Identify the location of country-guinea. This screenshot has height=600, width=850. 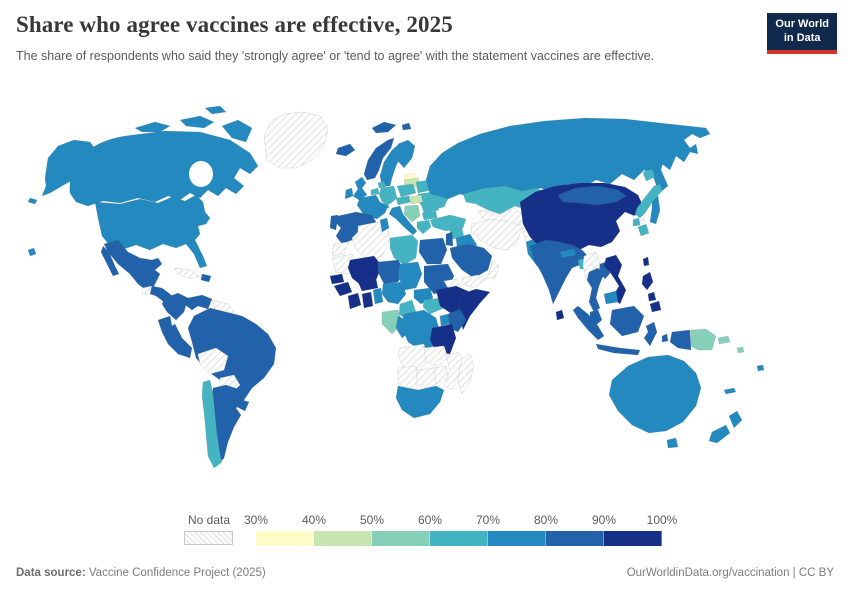
(343, 289).